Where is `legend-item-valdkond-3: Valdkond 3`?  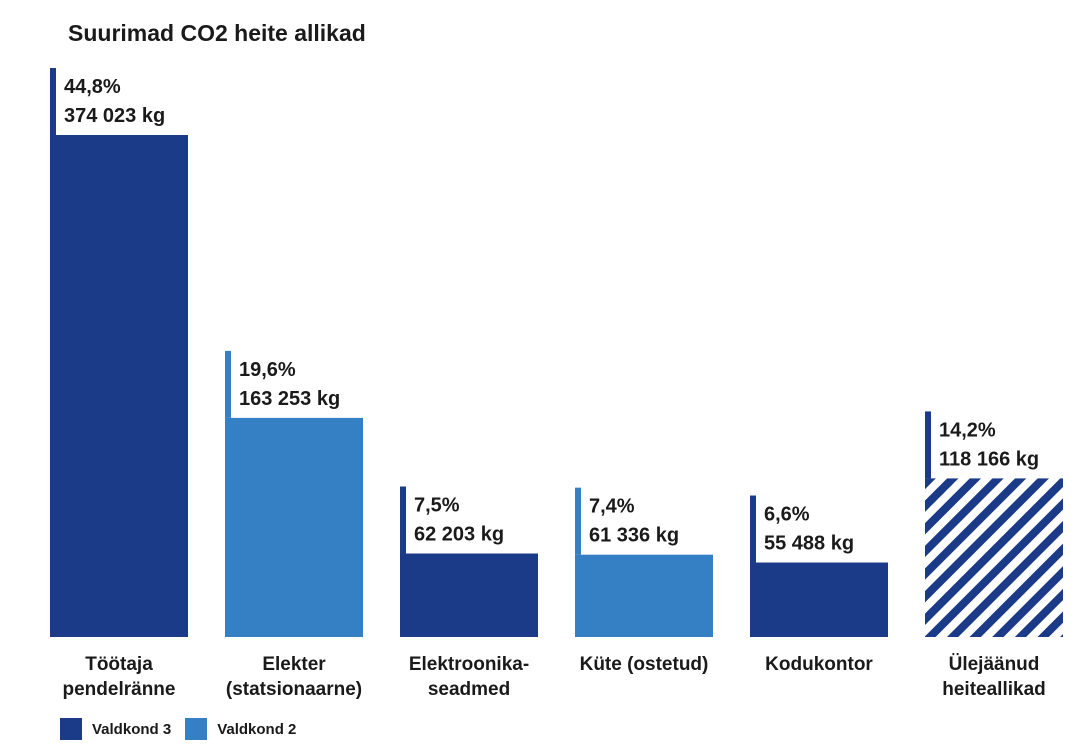
legend-item-valdkond-3: Valdkond 3 is located at coordinates (115, 729).